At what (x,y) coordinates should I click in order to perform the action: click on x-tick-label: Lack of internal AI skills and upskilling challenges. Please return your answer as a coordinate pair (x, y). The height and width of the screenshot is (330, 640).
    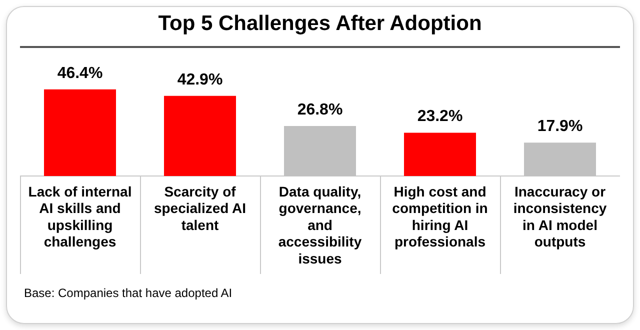
    Looking at the image, I should click on (80, 216).